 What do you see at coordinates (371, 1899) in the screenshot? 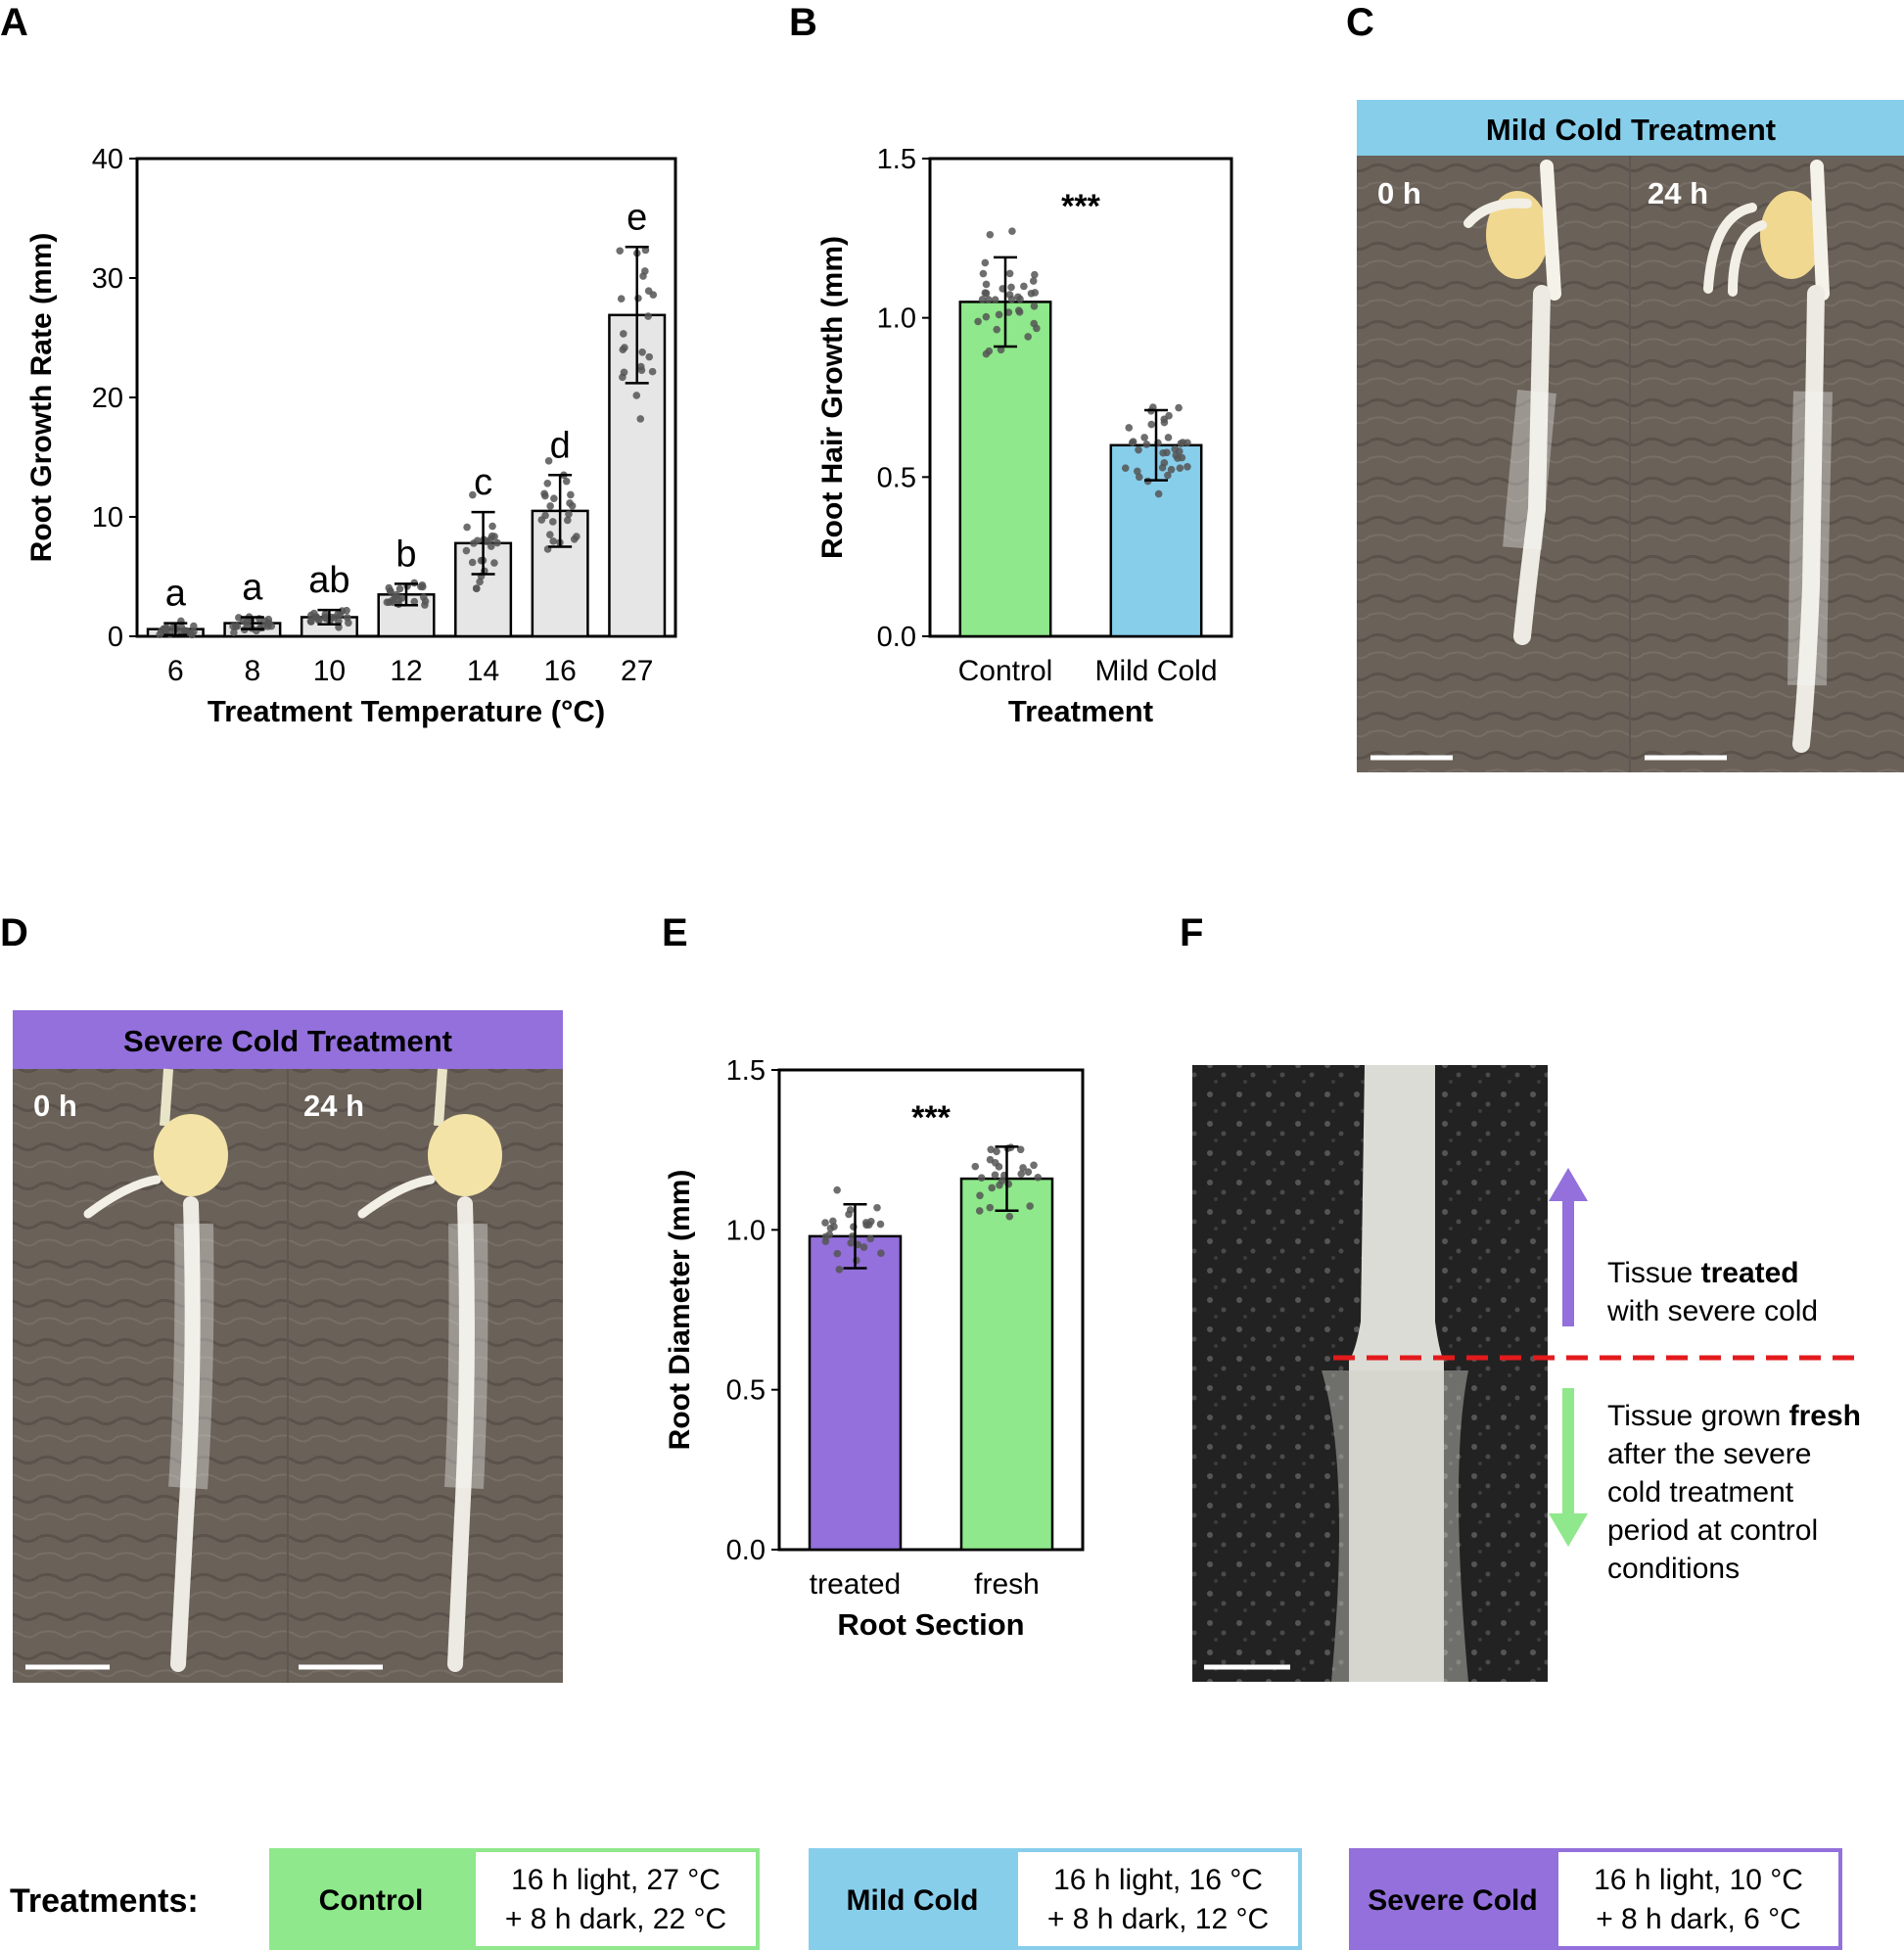
I see `treatment-control-swatch` at bounding box center [371, 1899].